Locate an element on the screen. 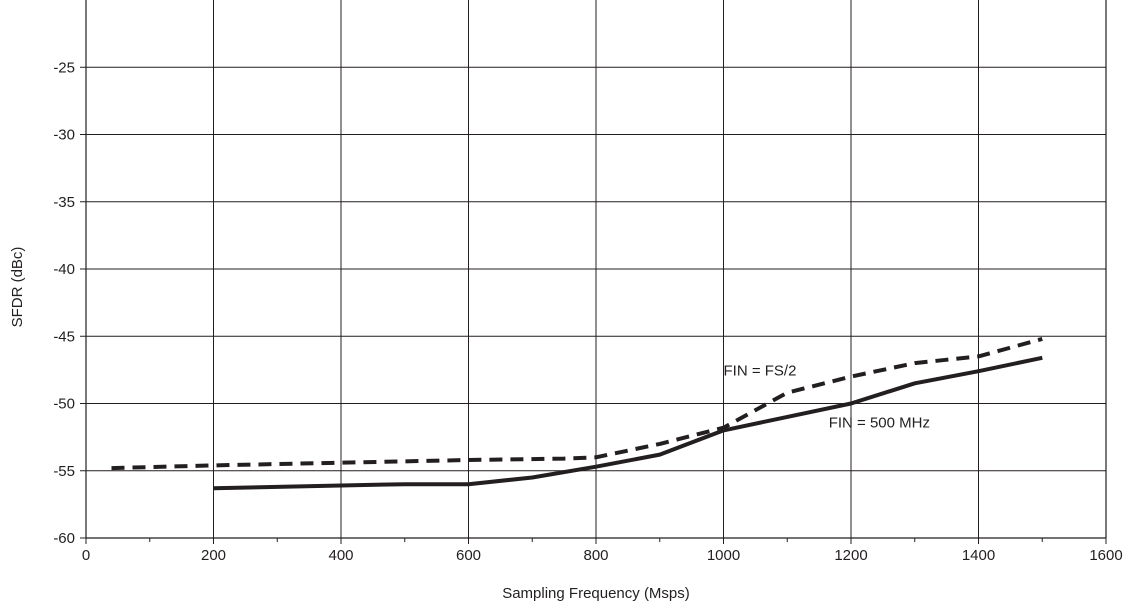  y-tick-label: -50 is located at coordinates (64, 404).